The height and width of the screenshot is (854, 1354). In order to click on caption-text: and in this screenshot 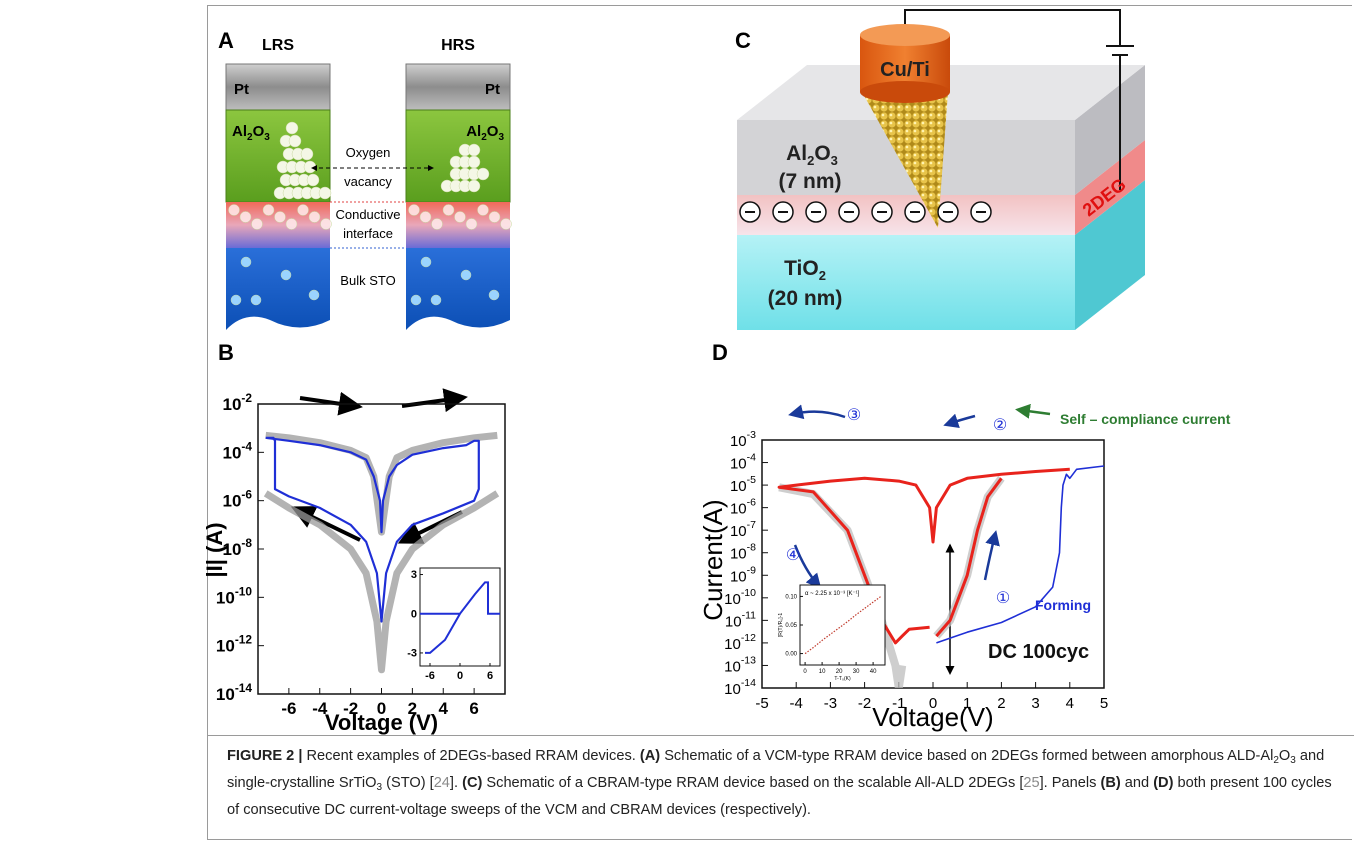, I will do `click(1137, 783)`.